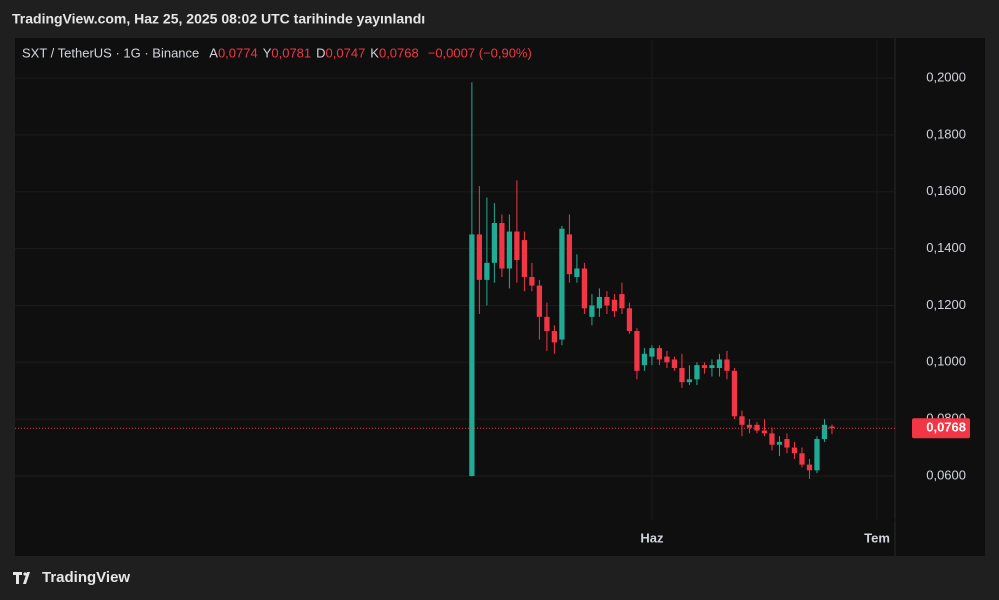 The height and width of the screenshot is (600, 999). Describe the element at coordinates (399, 52) in the screenshot. I see `legend-value: 0,0768` at that location.